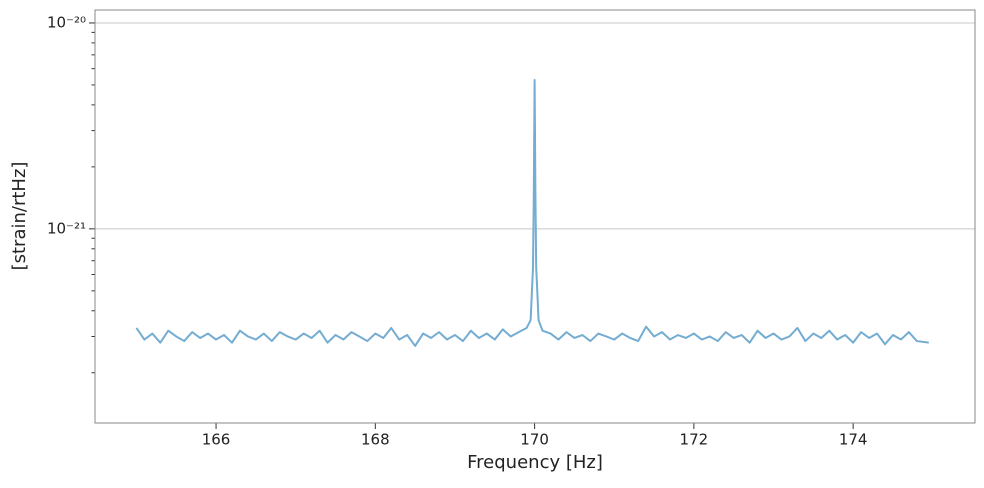  Describe the element at coordinates (853, 440) in the screenshot. I see `x-tick-label: 174` at that location.